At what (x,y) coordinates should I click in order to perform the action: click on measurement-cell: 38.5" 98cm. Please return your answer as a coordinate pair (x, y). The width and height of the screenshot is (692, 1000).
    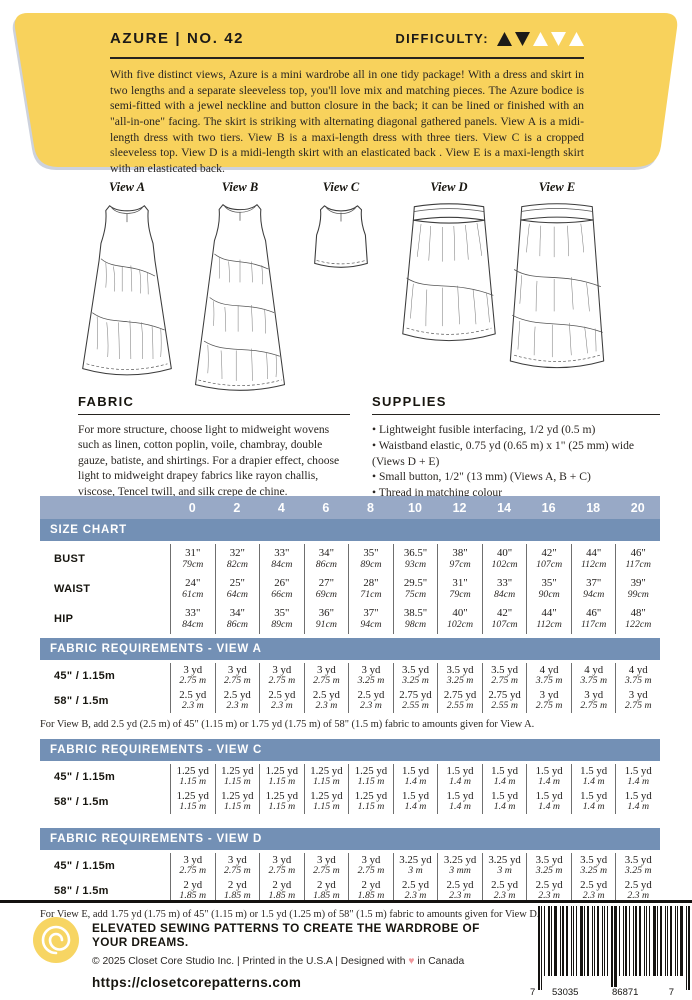
    Looking at the image, I should click on (415, 619).